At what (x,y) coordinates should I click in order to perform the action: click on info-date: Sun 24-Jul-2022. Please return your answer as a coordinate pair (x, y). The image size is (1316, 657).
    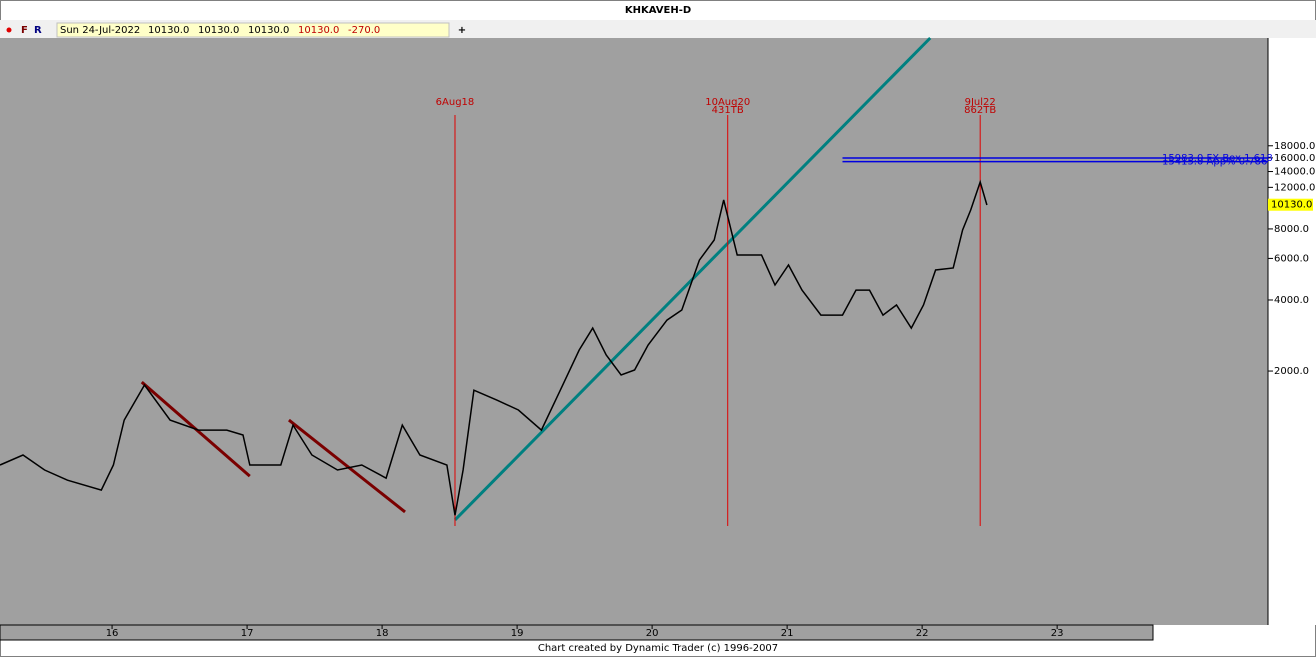
    Looking at the image, I should click on (100, 30).